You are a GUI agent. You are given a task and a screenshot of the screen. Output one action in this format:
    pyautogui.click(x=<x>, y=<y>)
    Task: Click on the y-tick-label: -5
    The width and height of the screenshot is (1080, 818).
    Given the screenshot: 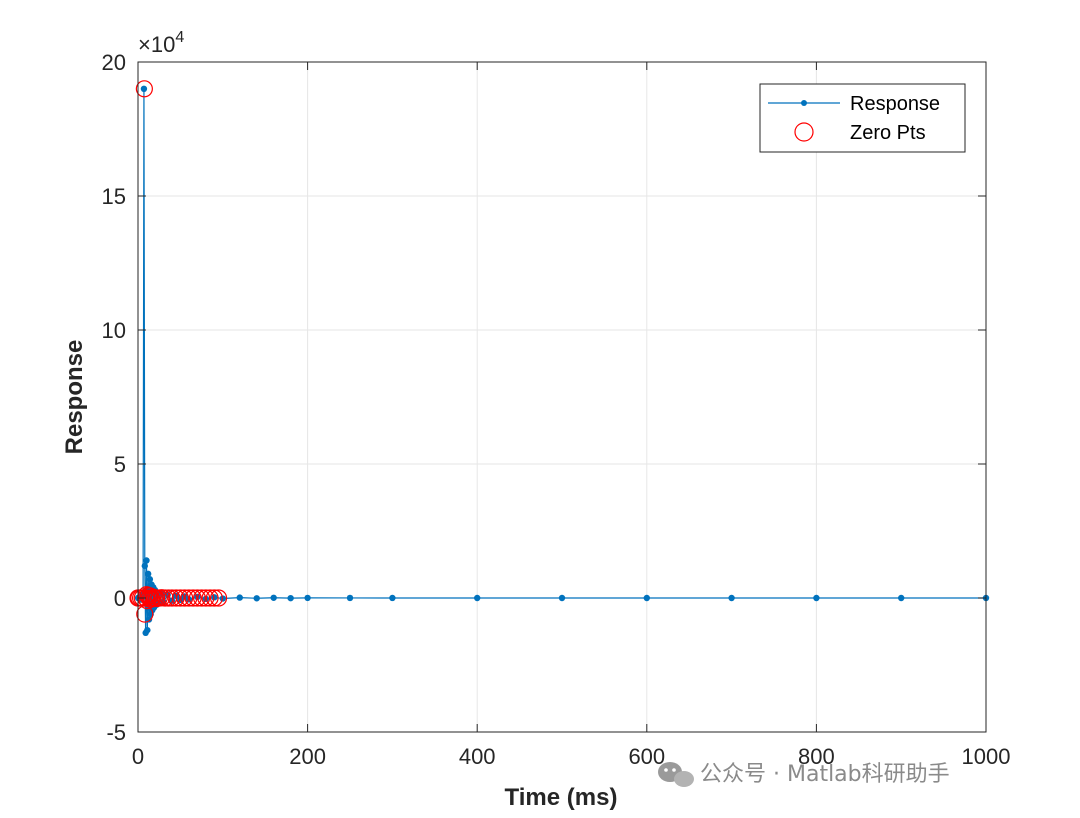 What is the action you would take?
    pyautogui.click(x=116, y=732)
    